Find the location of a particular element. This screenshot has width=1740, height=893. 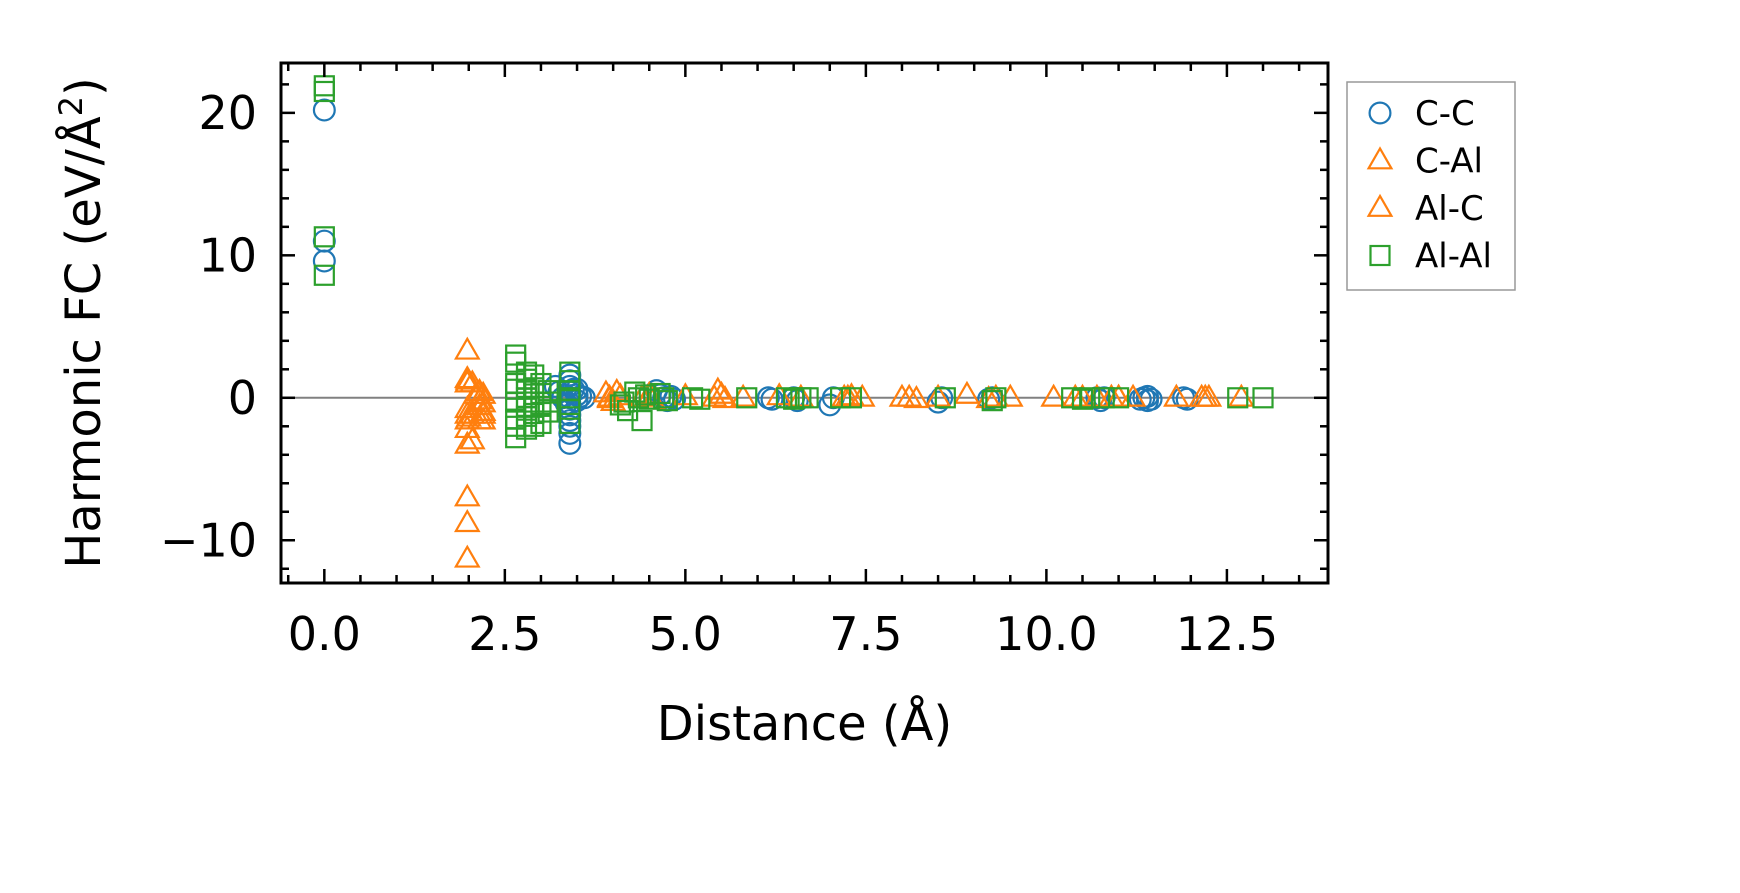

x-tick-label: 5.0 is located at coordinates (685, 634).